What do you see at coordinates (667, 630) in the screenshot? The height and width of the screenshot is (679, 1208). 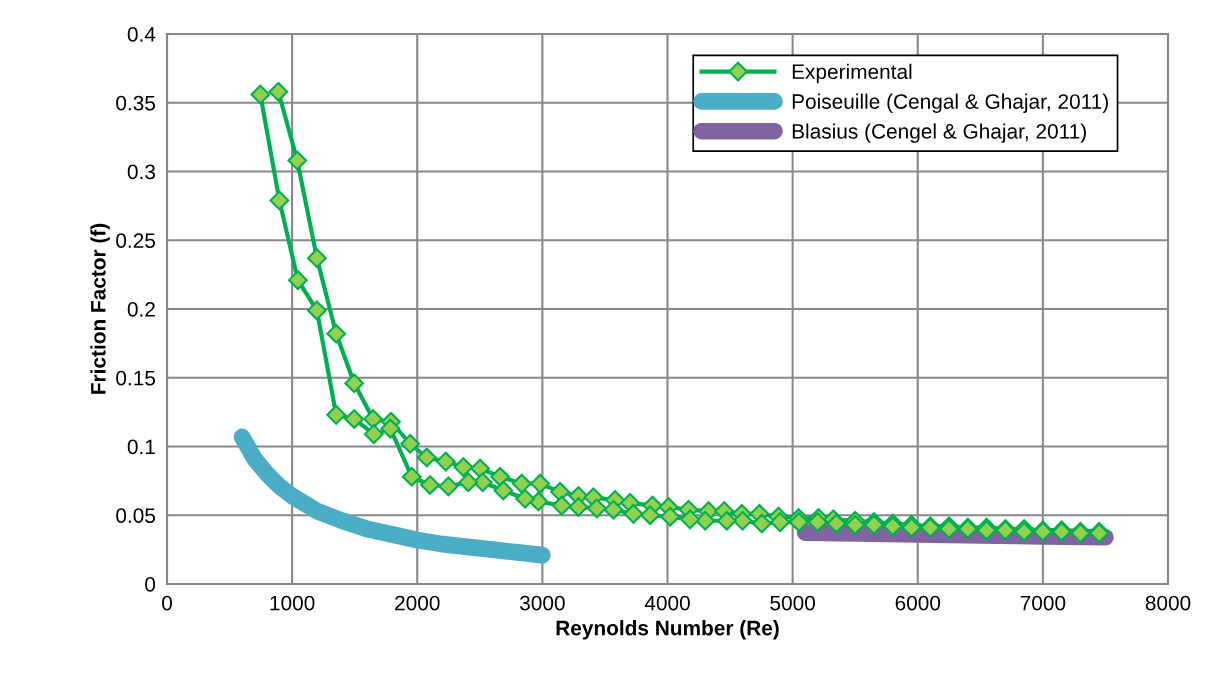 I see `x-axis-title: Reynolds Number (Re)` at bounding box center [667, 630].